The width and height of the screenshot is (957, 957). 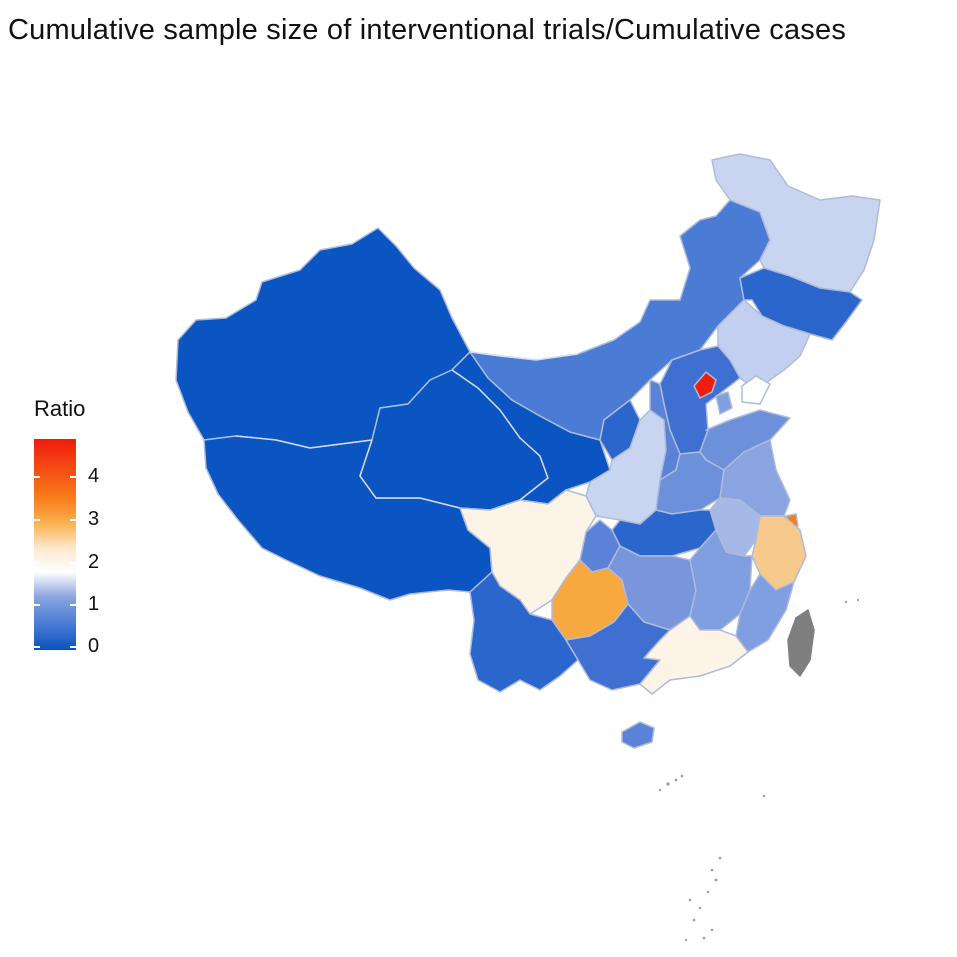 What do you see at coordinates (73, 605) in the screenshot?
I see `legend-tick-mark-1b` at bounding box center [73, 605].